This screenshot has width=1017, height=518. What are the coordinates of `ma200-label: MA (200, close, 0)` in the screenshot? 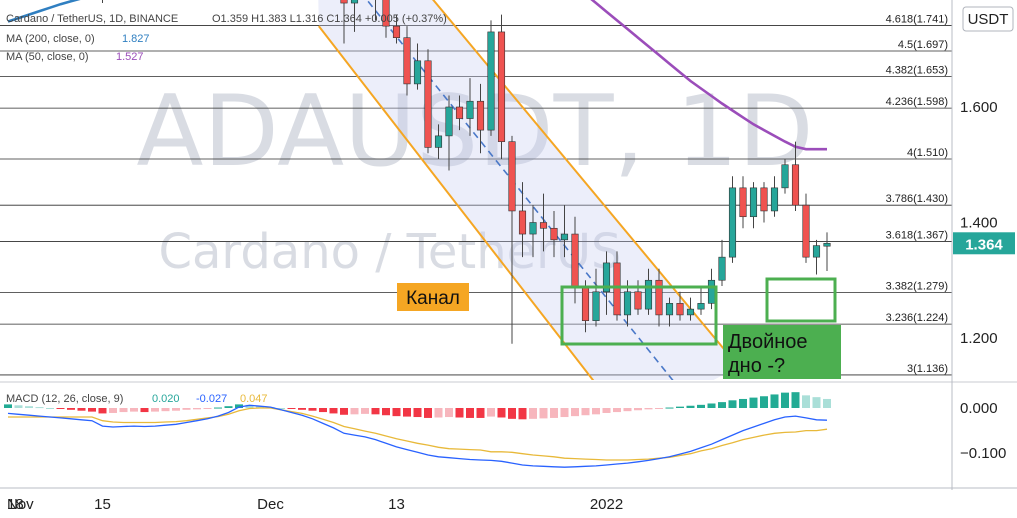 It's located at (50, 39).